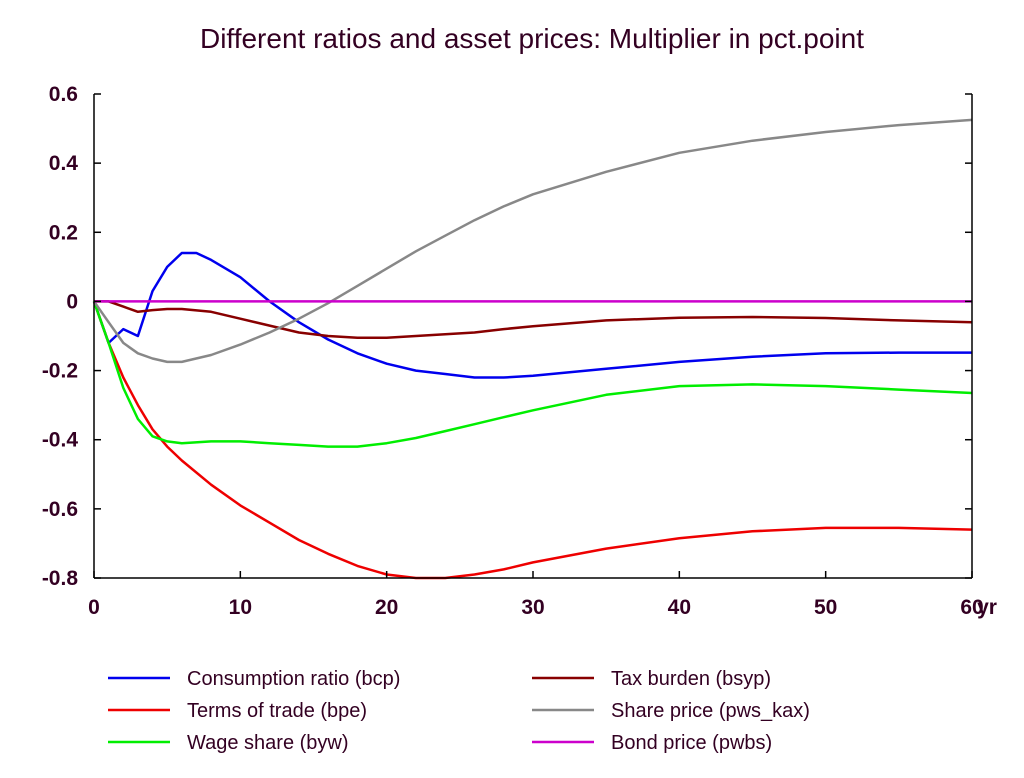 This screenshot has height=778, width=1024. Describe the element at coordinates (72, 301) in the screenshot. I see `y-tick-label: 0` at that location.